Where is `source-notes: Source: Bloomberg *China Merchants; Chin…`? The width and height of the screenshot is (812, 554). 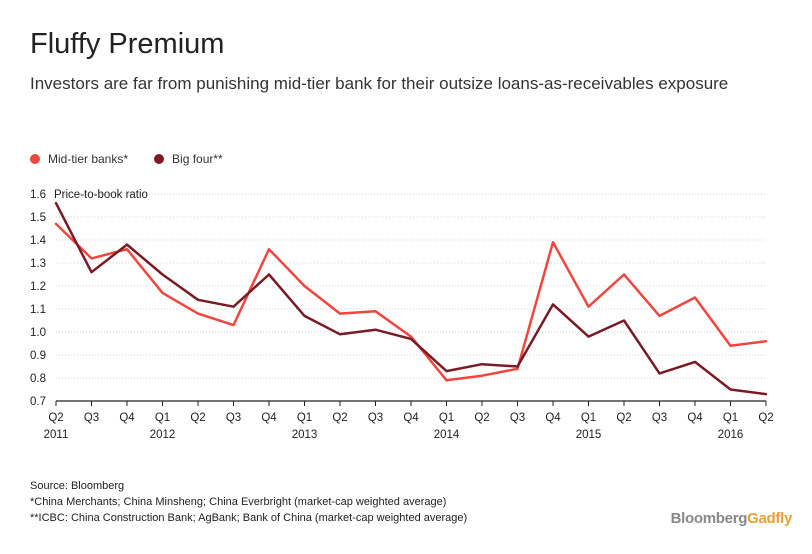
source-notes: Source: Bloomberg *China Merchants; Chin… is located at coordinates (248, 502).